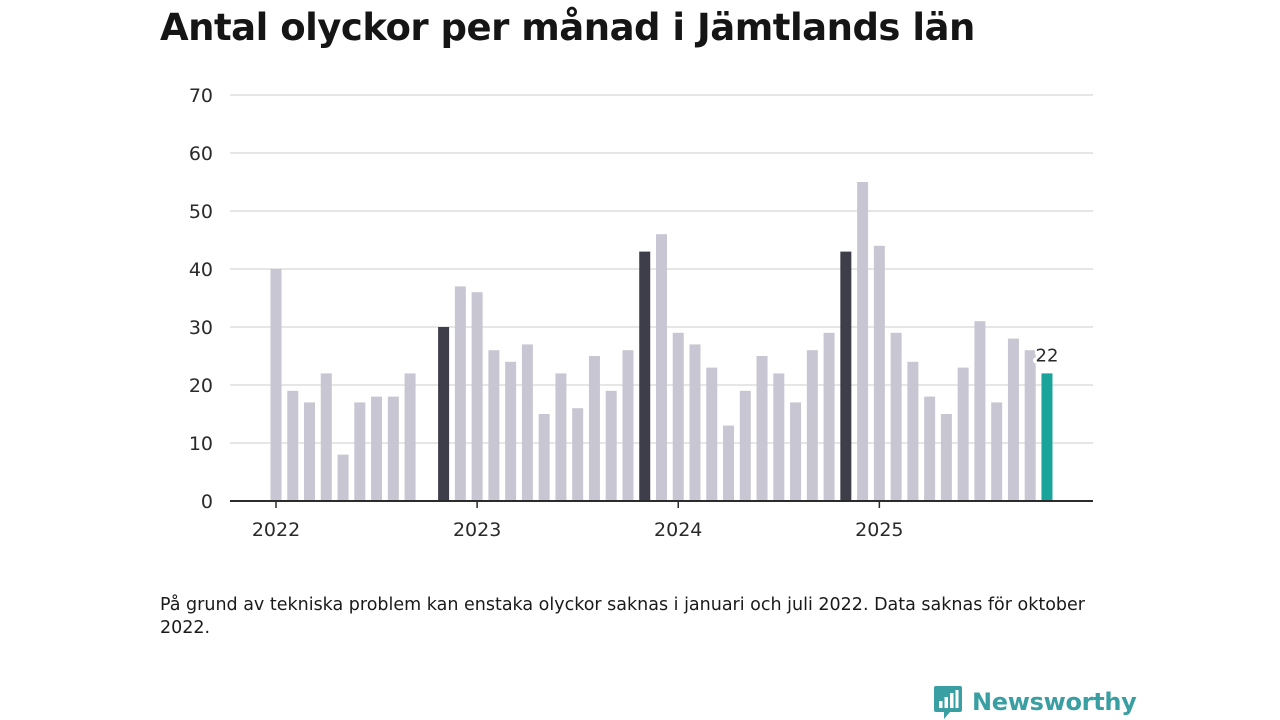  Describe the element at coordinates (201, 386) in the screenshot. I see `y-tick-label: 20` at that location.